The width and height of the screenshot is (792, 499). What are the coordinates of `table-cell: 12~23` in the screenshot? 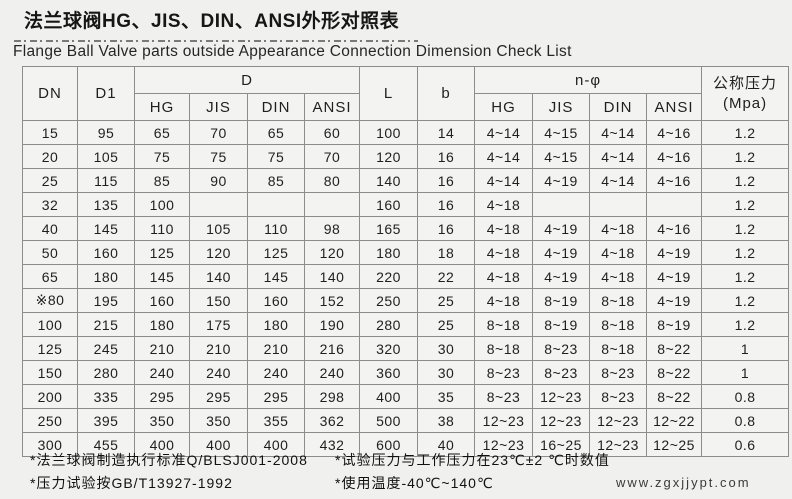 It's located at (618, 420).